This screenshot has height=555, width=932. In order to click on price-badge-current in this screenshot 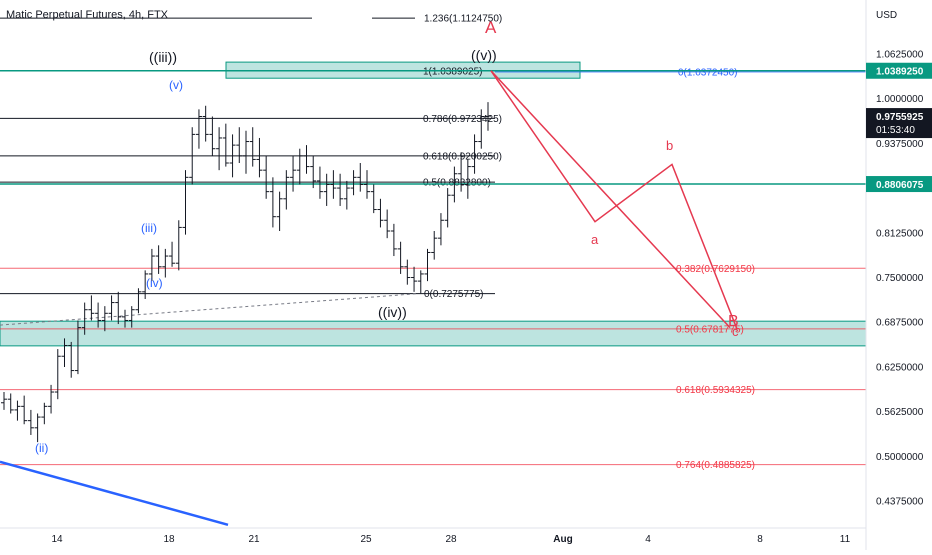, I will do `click(899, 123)`.